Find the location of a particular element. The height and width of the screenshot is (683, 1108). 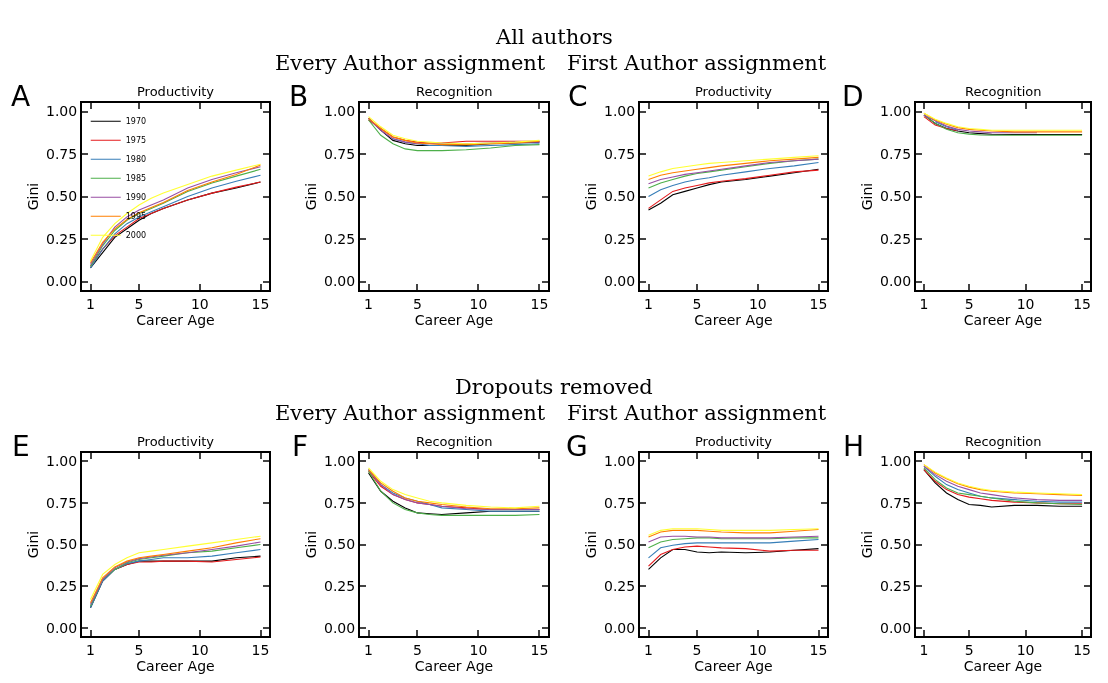

text: A is located at coordinates (21, 96).